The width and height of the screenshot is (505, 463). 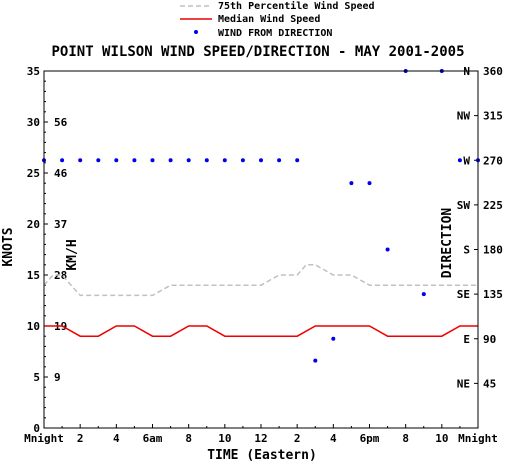 What do you see at coordinates (489, 383) in the screenshot?
I see `direction-tick-label: 45` at bounding box center [489, 383].